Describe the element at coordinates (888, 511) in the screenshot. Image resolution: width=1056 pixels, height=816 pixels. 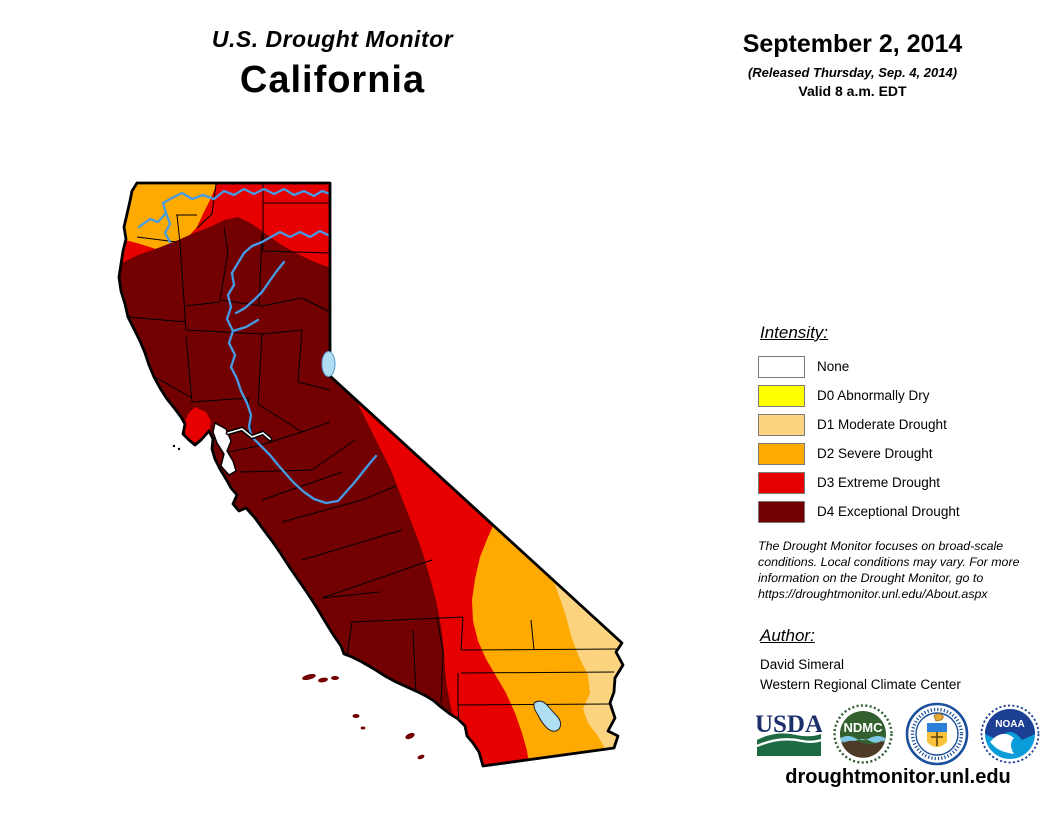
I see `legend-label: D4 Exceptional Drought` at that location.